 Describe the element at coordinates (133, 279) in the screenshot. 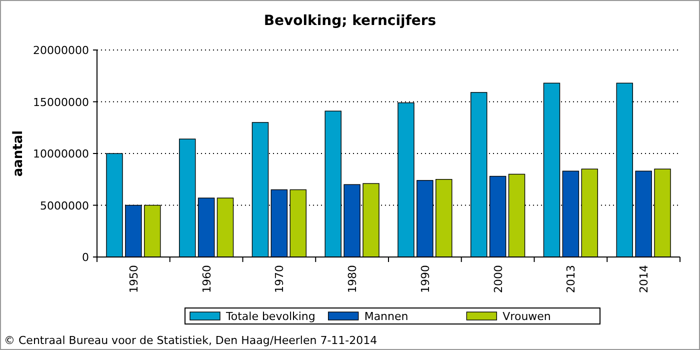

I see `x-tick-label: 1950` at that location.